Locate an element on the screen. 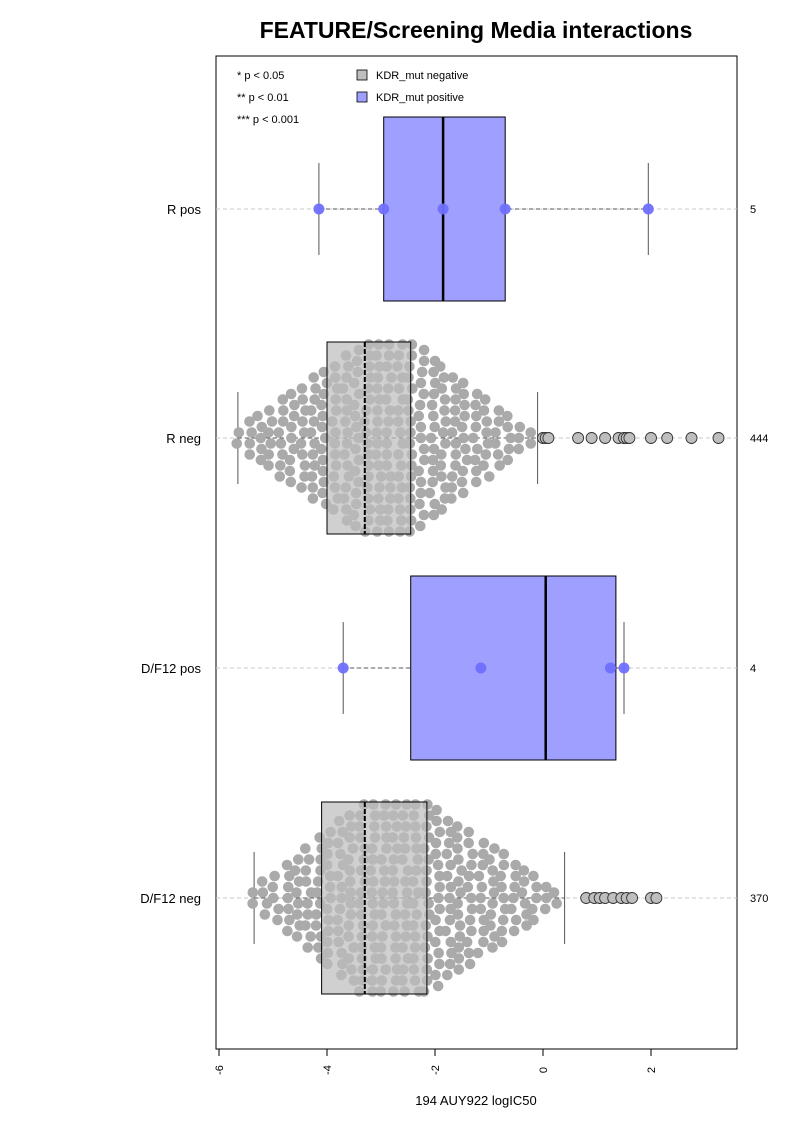  sig-key-2: ** p < 0.01 is located at coordinates (263, 98).